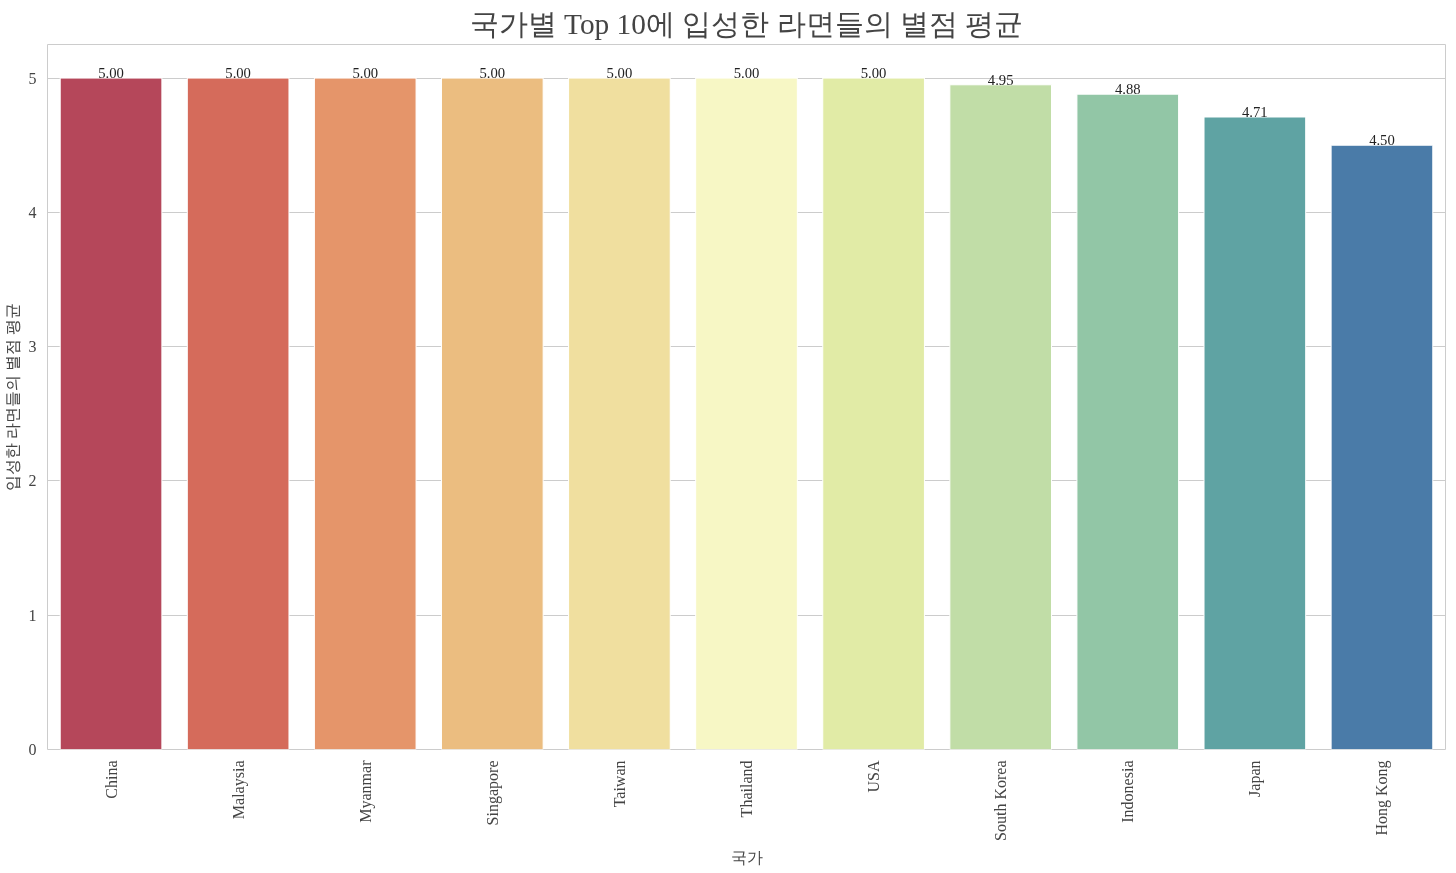 The image size is (1456, 873). Describe the element at coordinates (1127, 89) in the screenshot. I see `data-label: 4.88` at that location.